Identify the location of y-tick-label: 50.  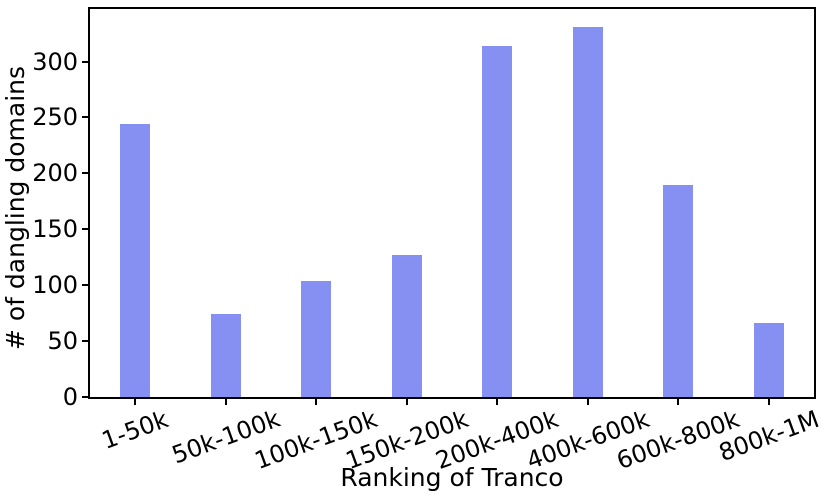
(62, 341).